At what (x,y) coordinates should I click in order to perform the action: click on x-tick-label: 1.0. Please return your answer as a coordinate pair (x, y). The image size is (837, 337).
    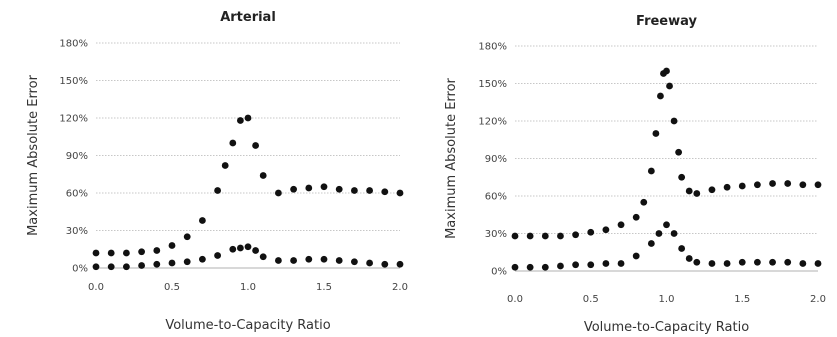
    Looking at the image, I should click on (667, 299).